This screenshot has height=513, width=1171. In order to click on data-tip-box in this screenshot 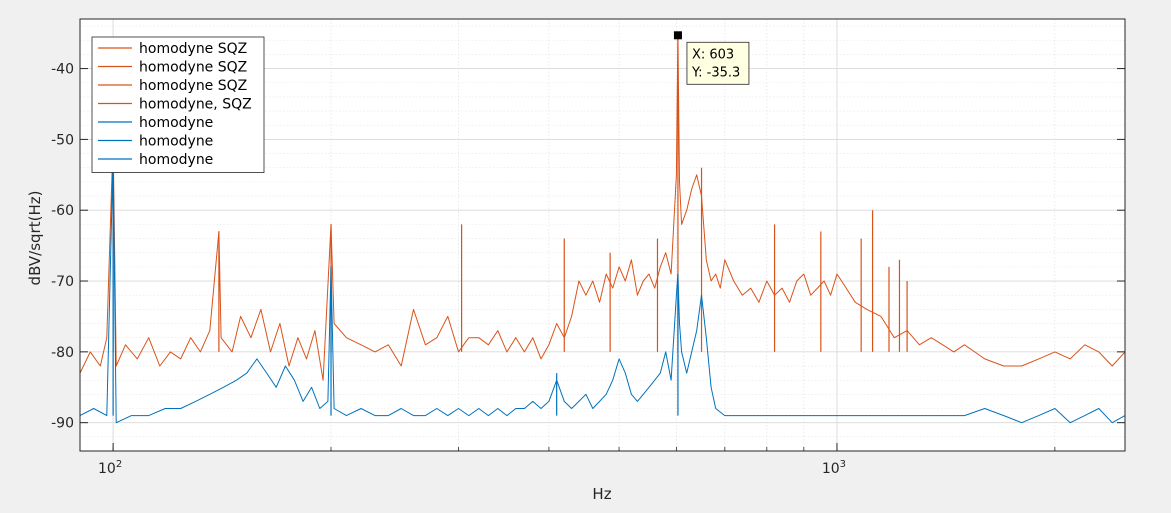, I will do `click(718, 63)`.